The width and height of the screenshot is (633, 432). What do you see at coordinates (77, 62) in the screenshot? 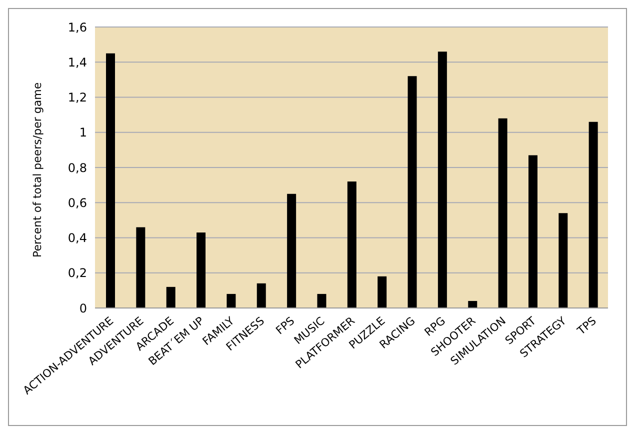
I see `y-tick-label: 1,4` at bounding box center [77, 62].